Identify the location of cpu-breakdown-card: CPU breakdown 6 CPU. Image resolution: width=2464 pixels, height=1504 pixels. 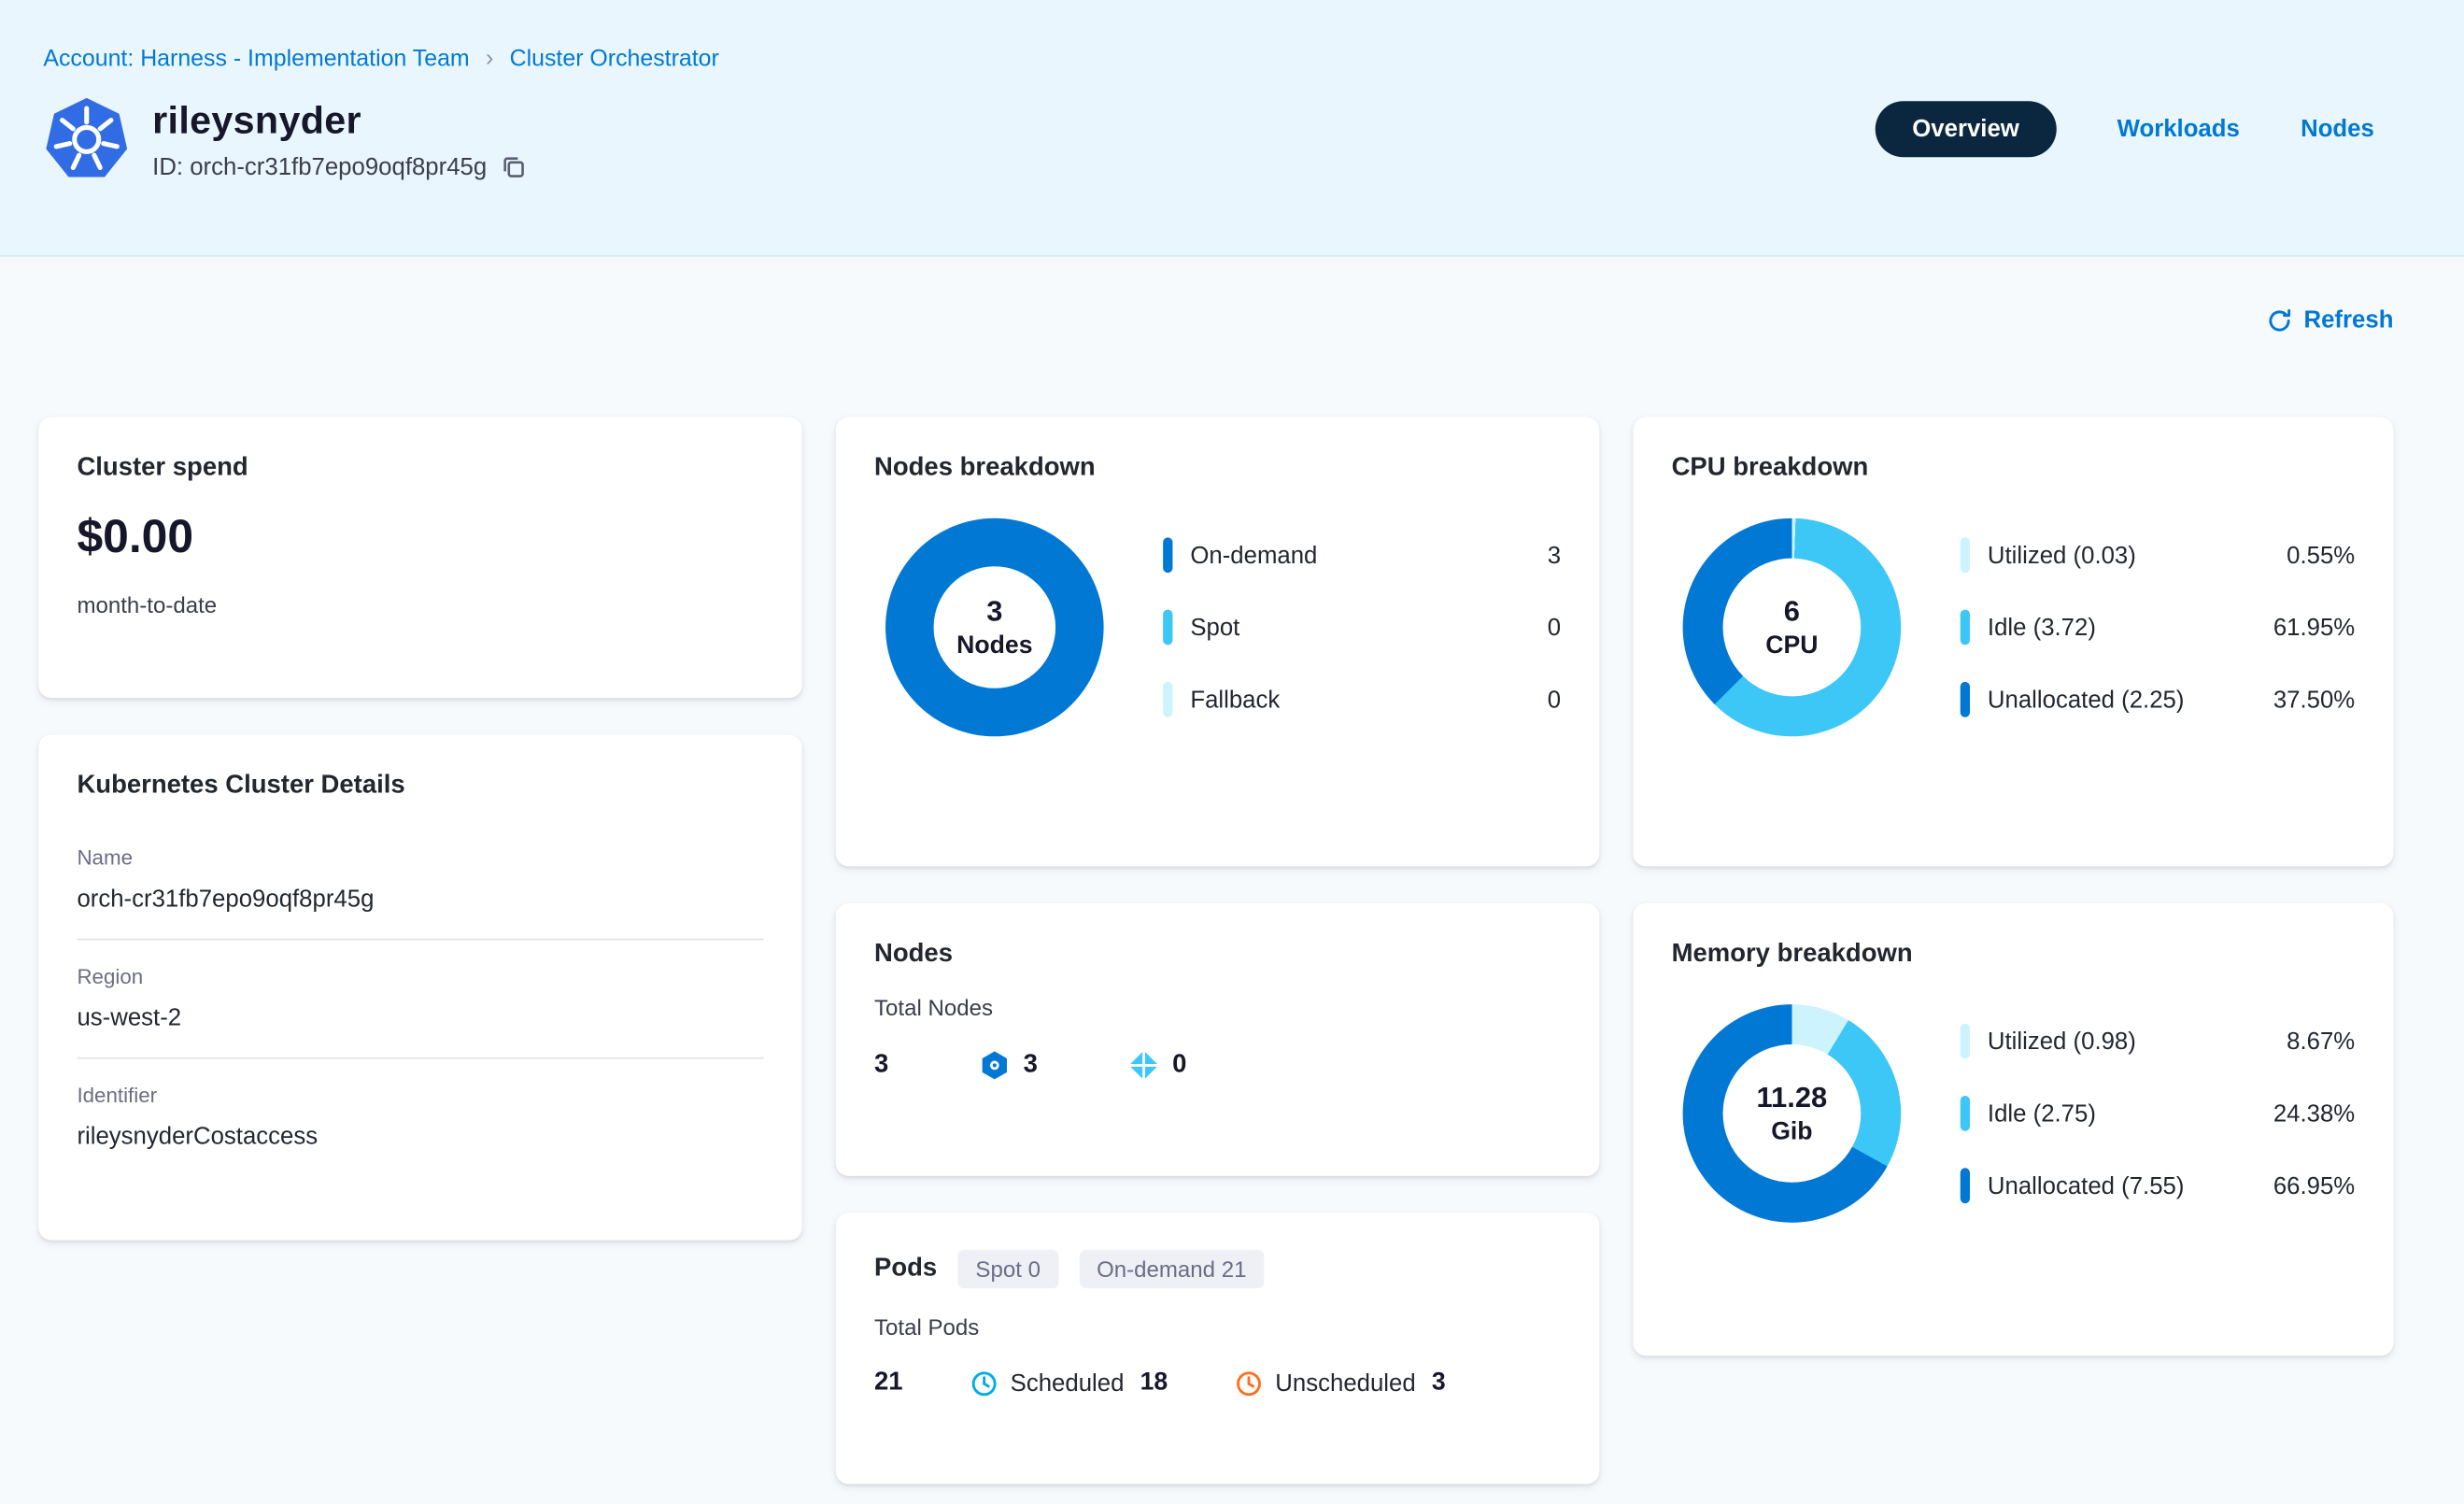
(2013, 642).